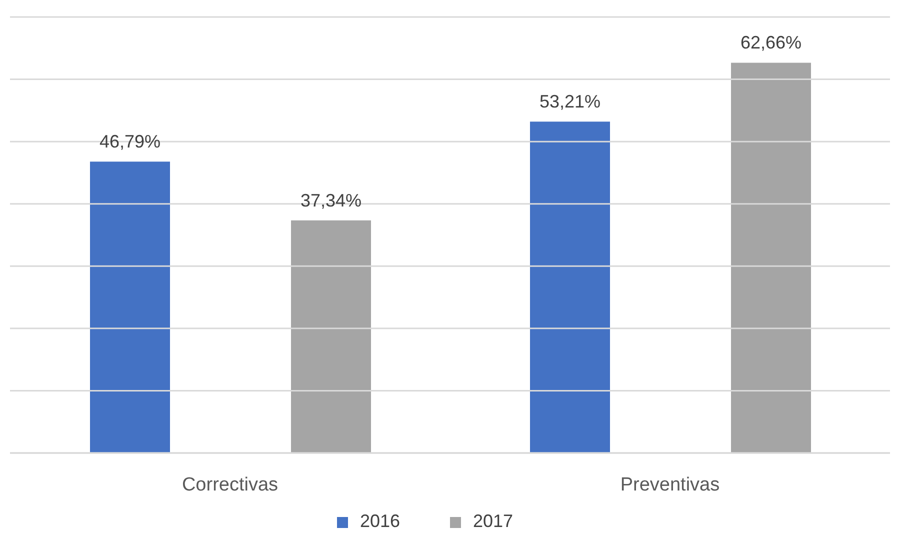 The height and width of the screenshot is (536, 899). Describe the element at coordinates (230, 485) in the screenshot. I see `x-tick-label: Correctivas` at that location.